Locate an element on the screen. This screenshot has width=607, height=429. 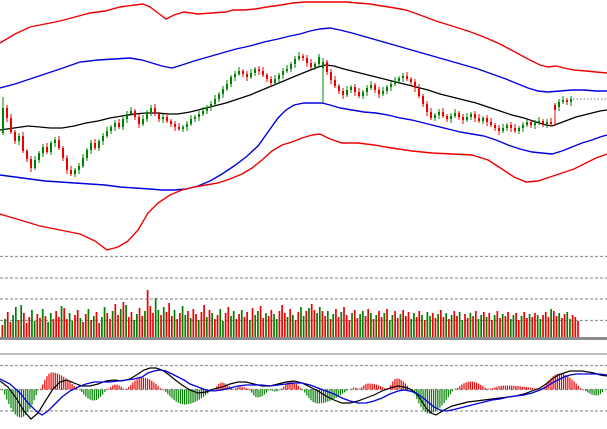
macd-histogram is located at coordinates (303, 395).